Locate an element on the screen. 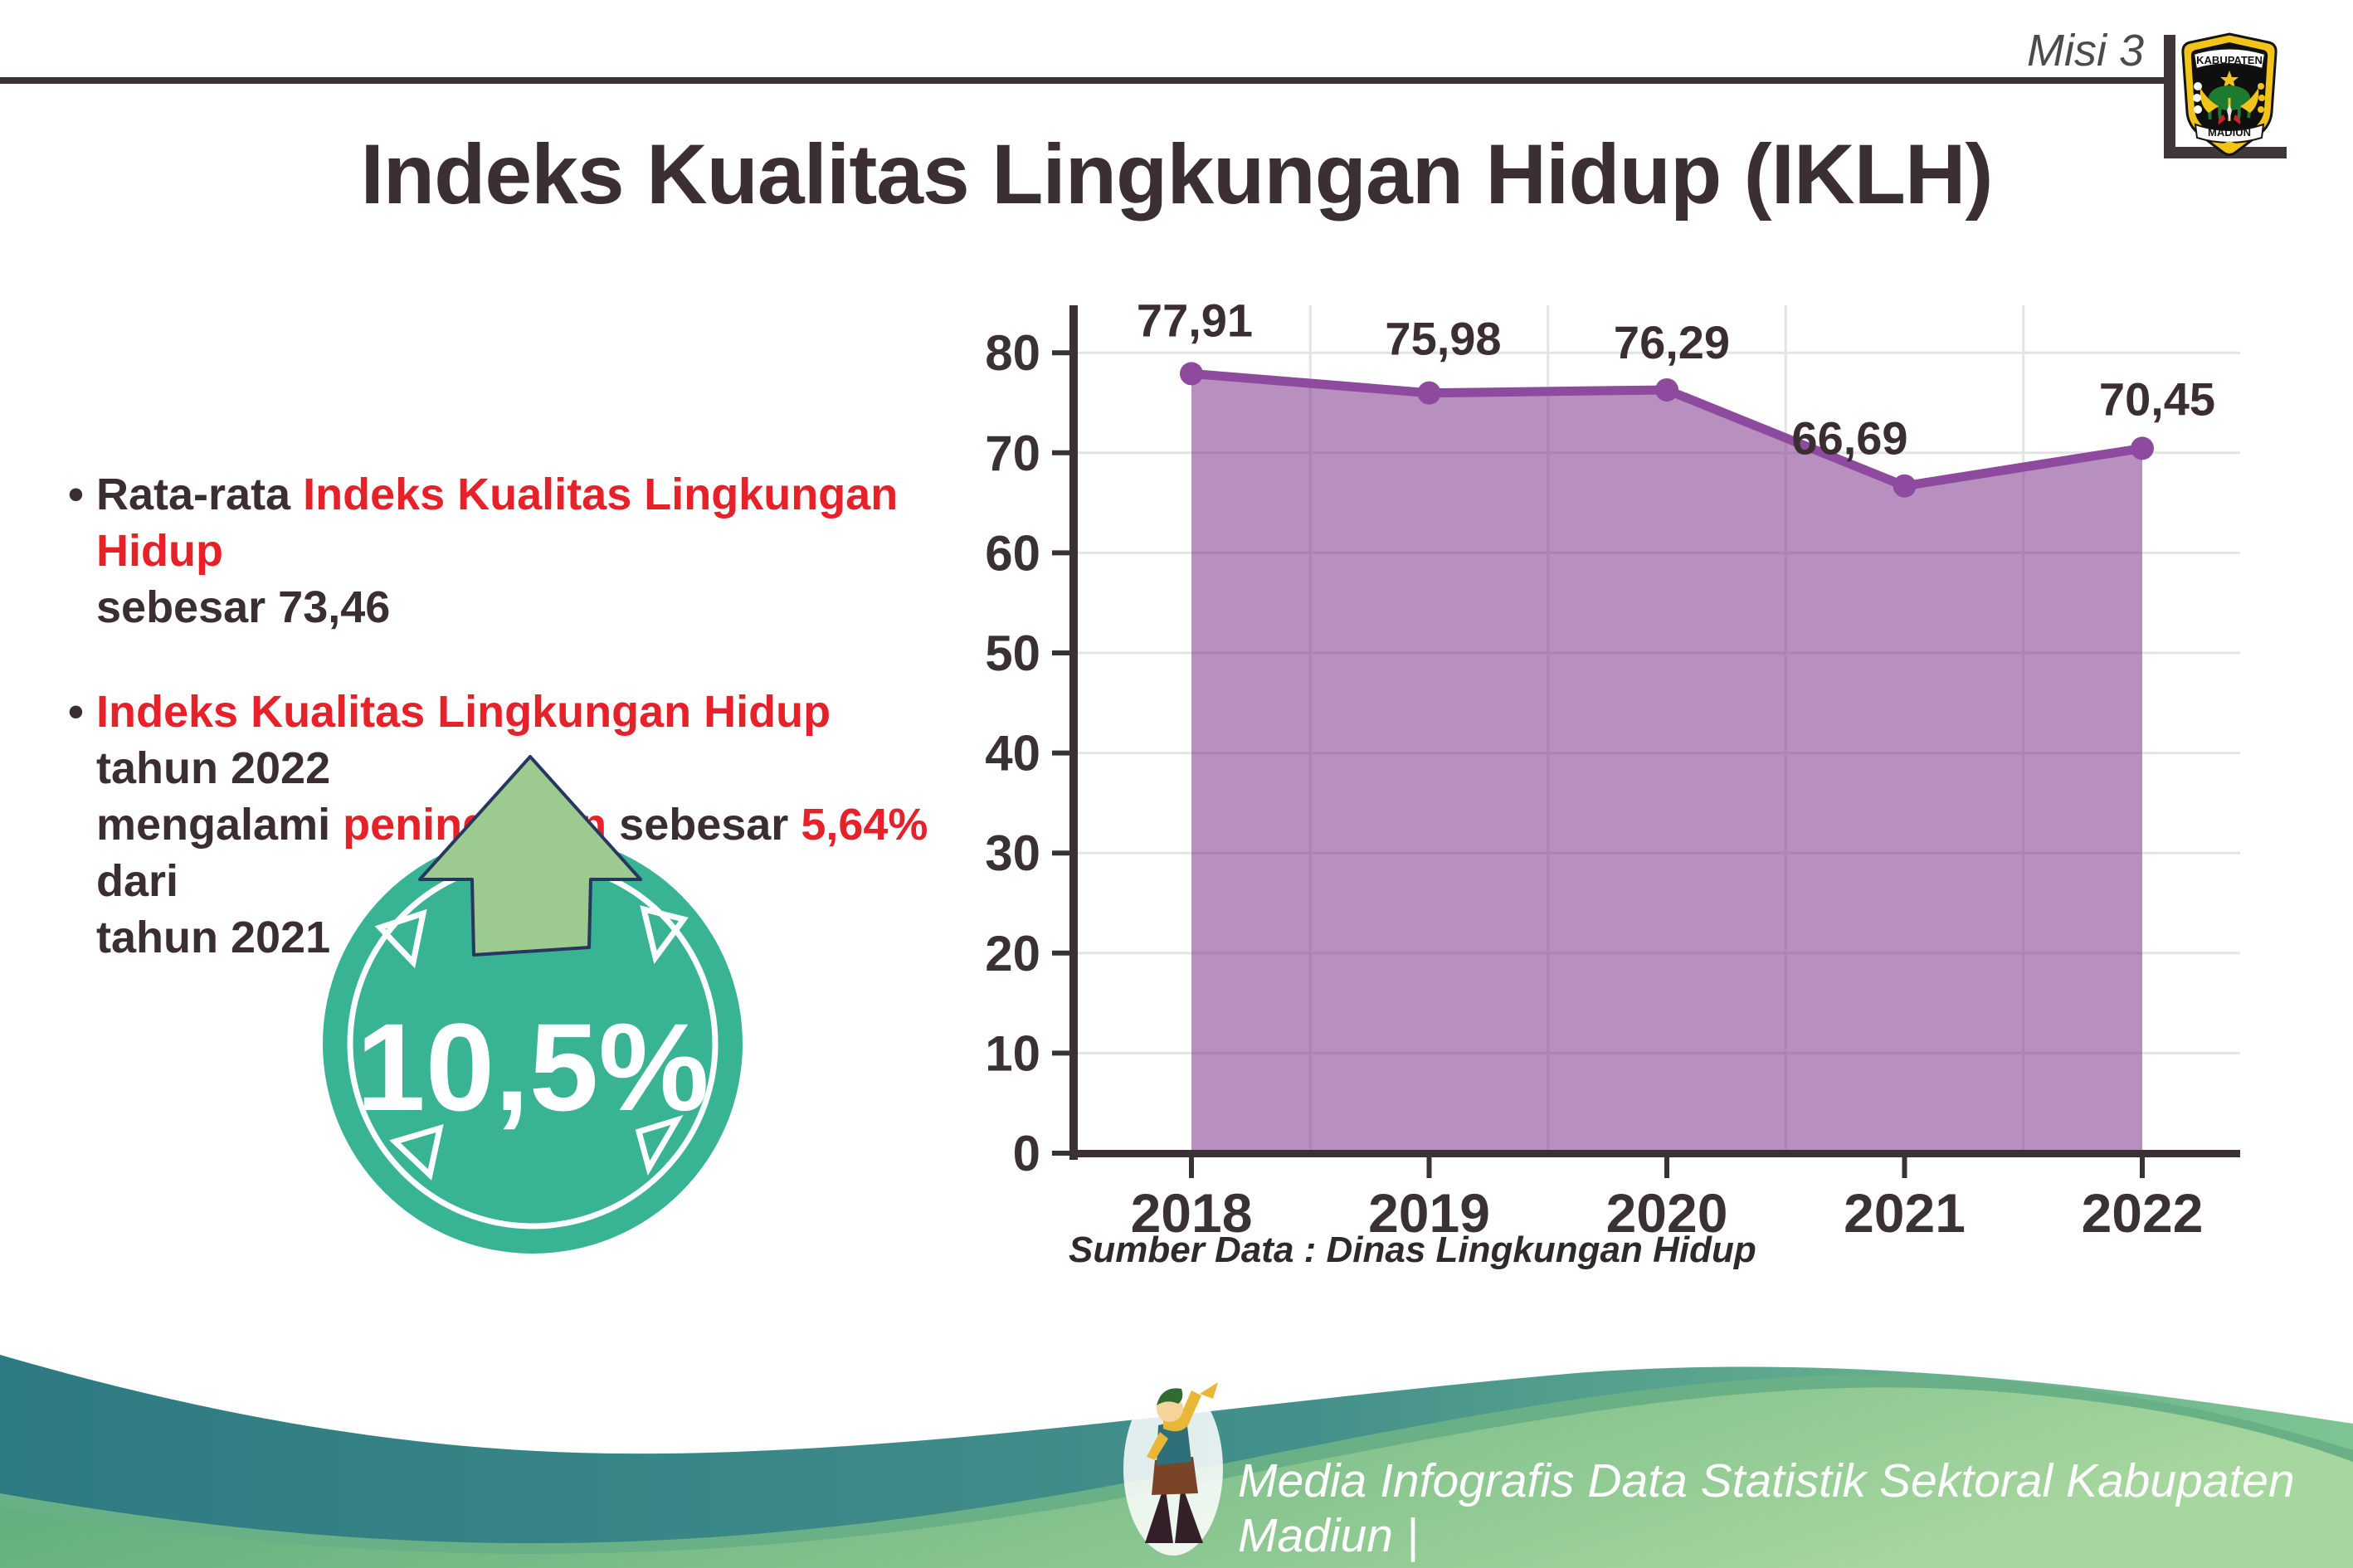 The width and height of the screenshot is (2353, 1568). text-segment: sebesar 73,46 is located at coordinates (243, 607).